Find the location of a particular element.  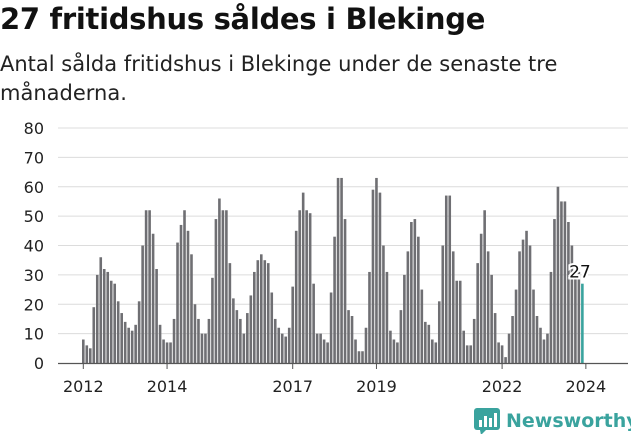

x-tick-label: 2022 is located at coordinates (502, 386).